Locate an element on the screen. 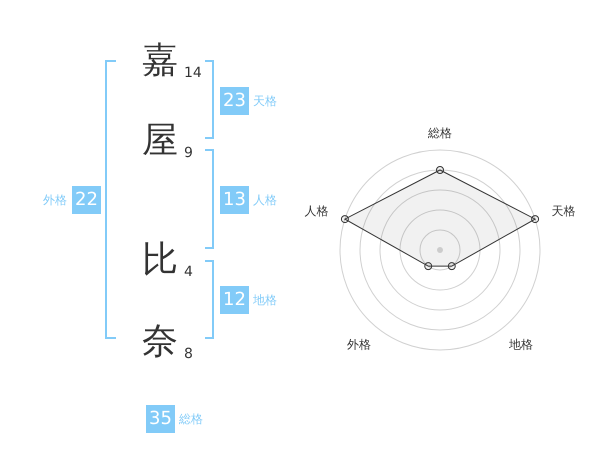 This screenshot has height=470, width=600. data-label: 4 is located at coordinates (188, 272).